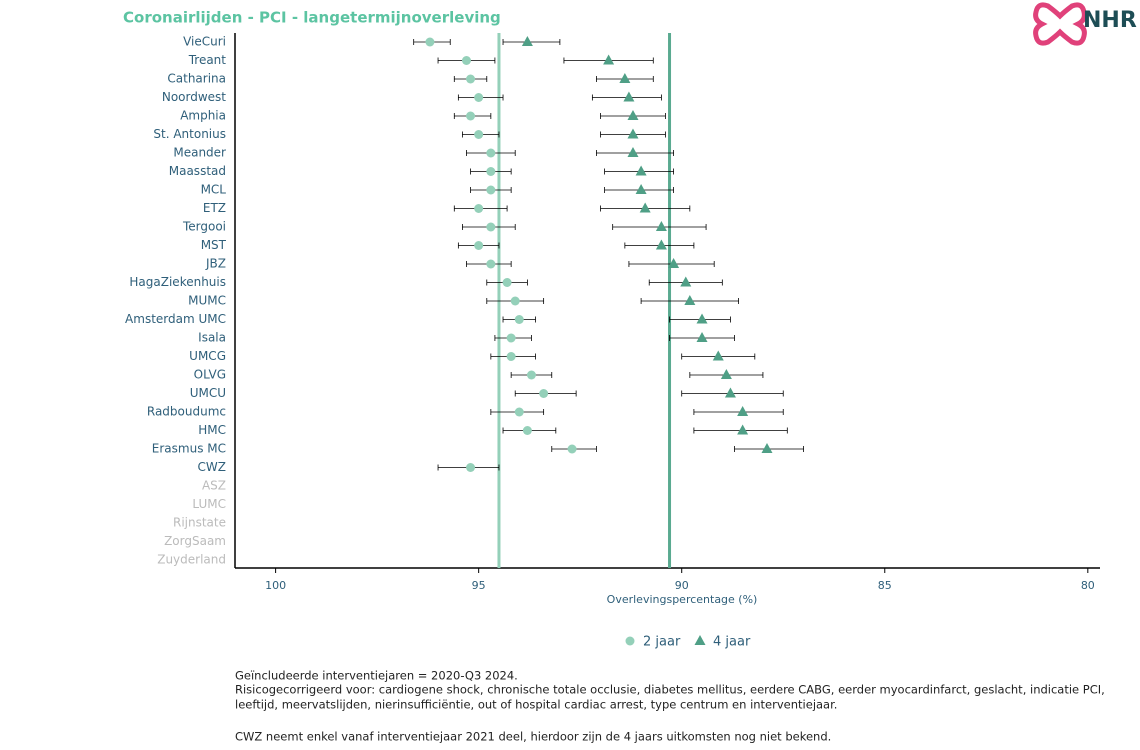 Image resolution: width=1140 pixels, height=750 pixels. What do you see at coordinates (197, 171) in the screenshot?
I see `y-tick-label: Maasstad` at bounding box center [197, 171].